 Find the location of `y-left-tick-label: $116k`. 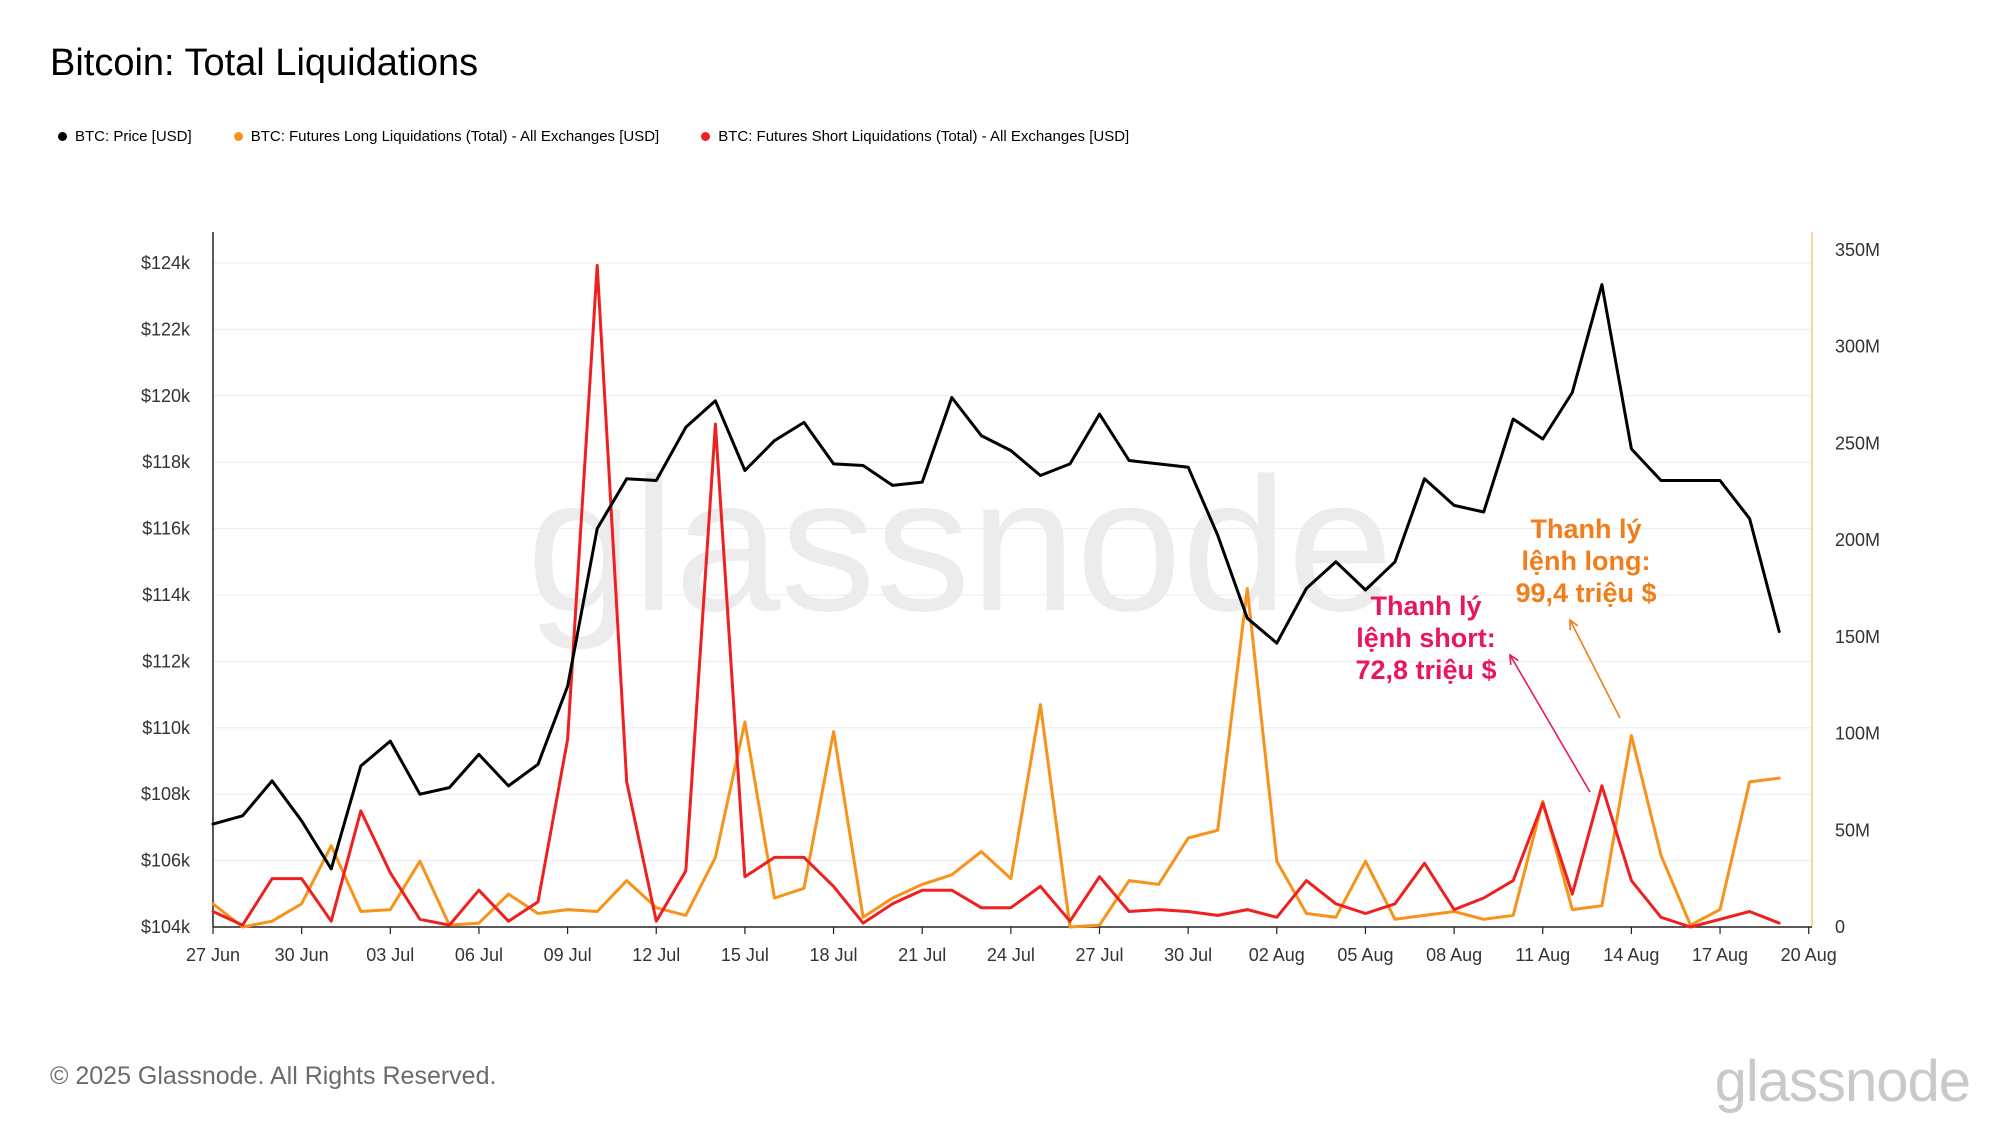

y-left-tick-label: $116k is located at coordinates (166, 529).